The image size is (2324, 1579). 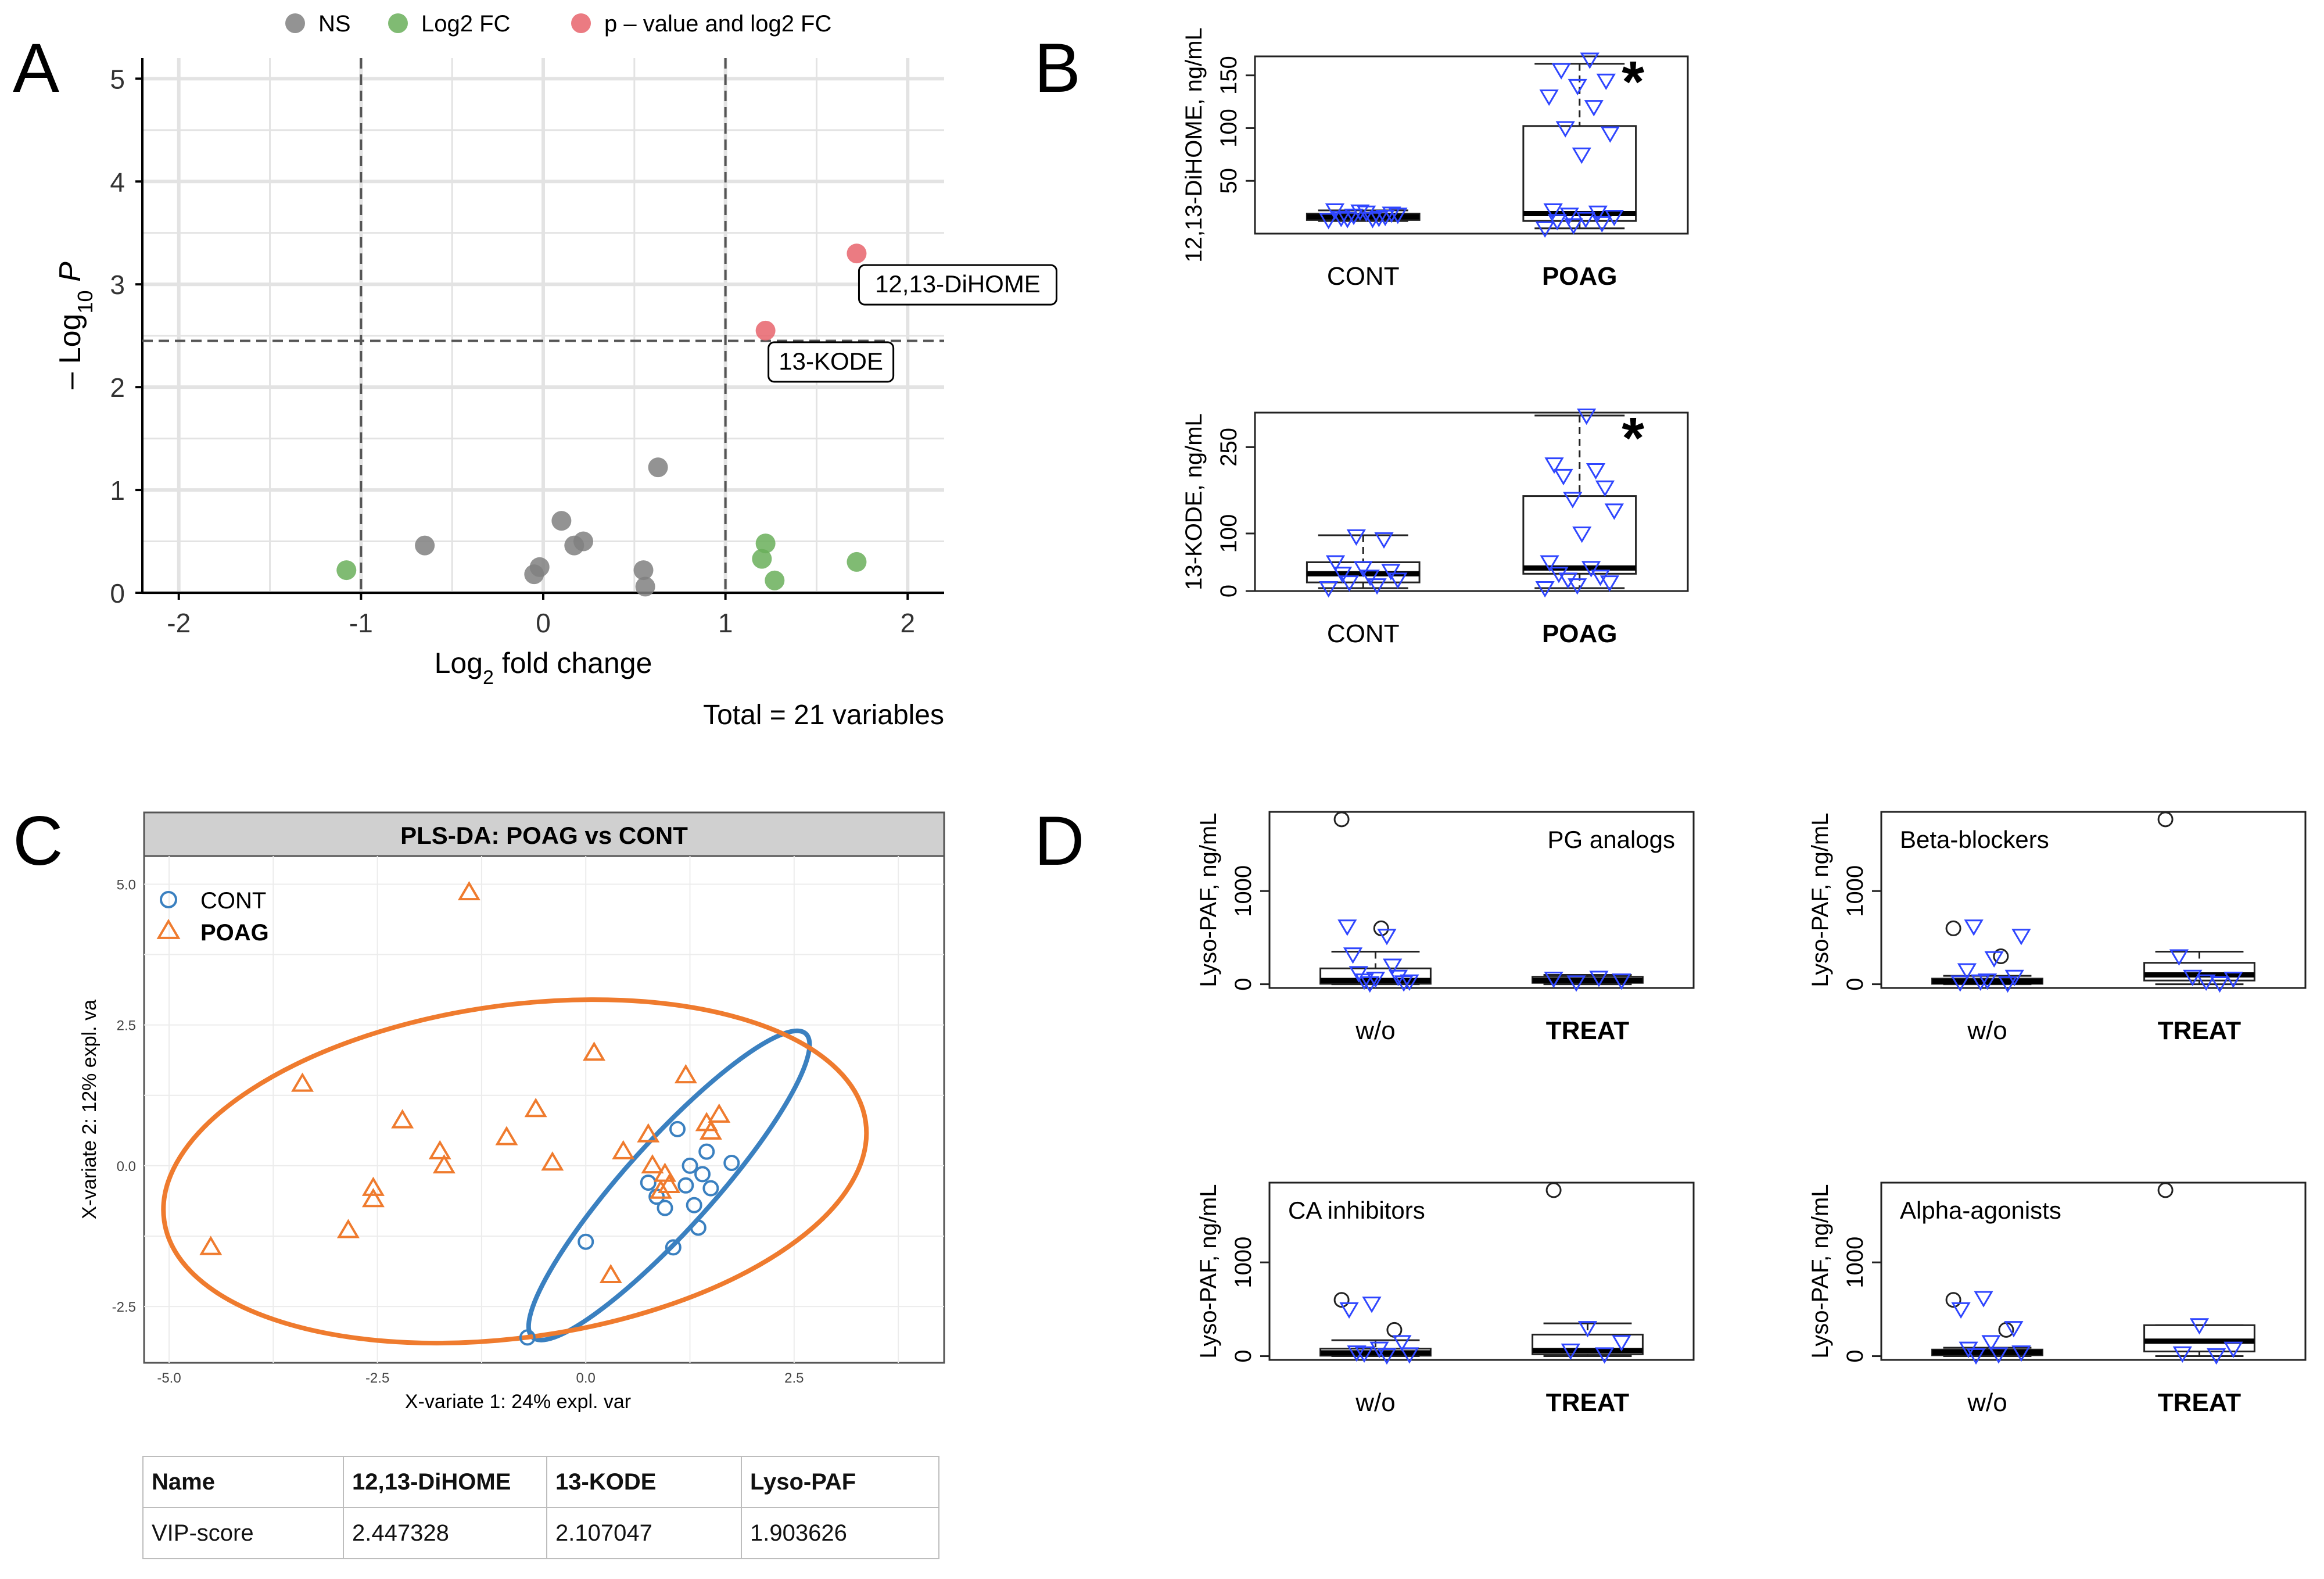 I want to click on category-label: POAG, so click(x=1580, y=276).